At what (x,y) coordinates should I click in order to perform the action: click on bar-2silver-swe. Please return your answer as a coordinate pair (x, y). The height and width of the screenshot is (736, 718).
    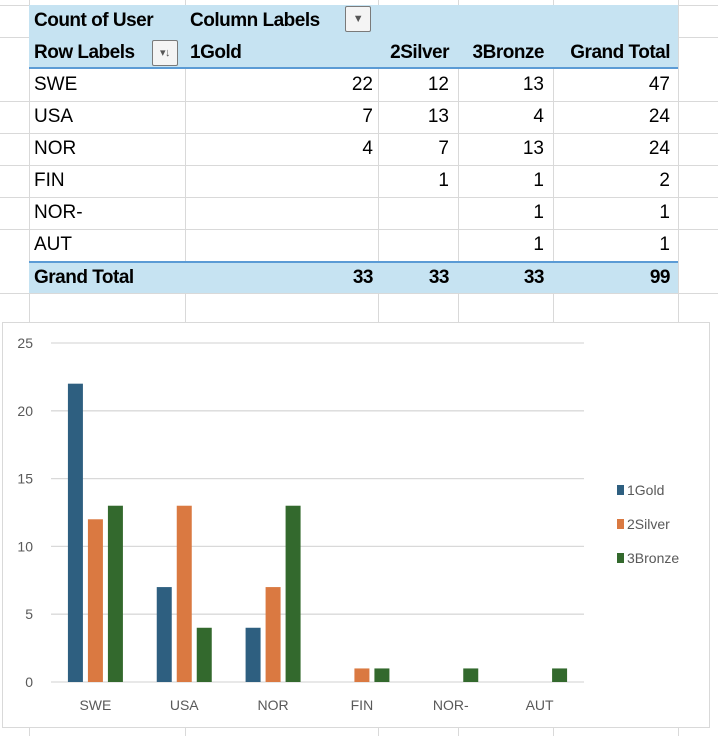
    Looking at the image, I should click on (95, 600).